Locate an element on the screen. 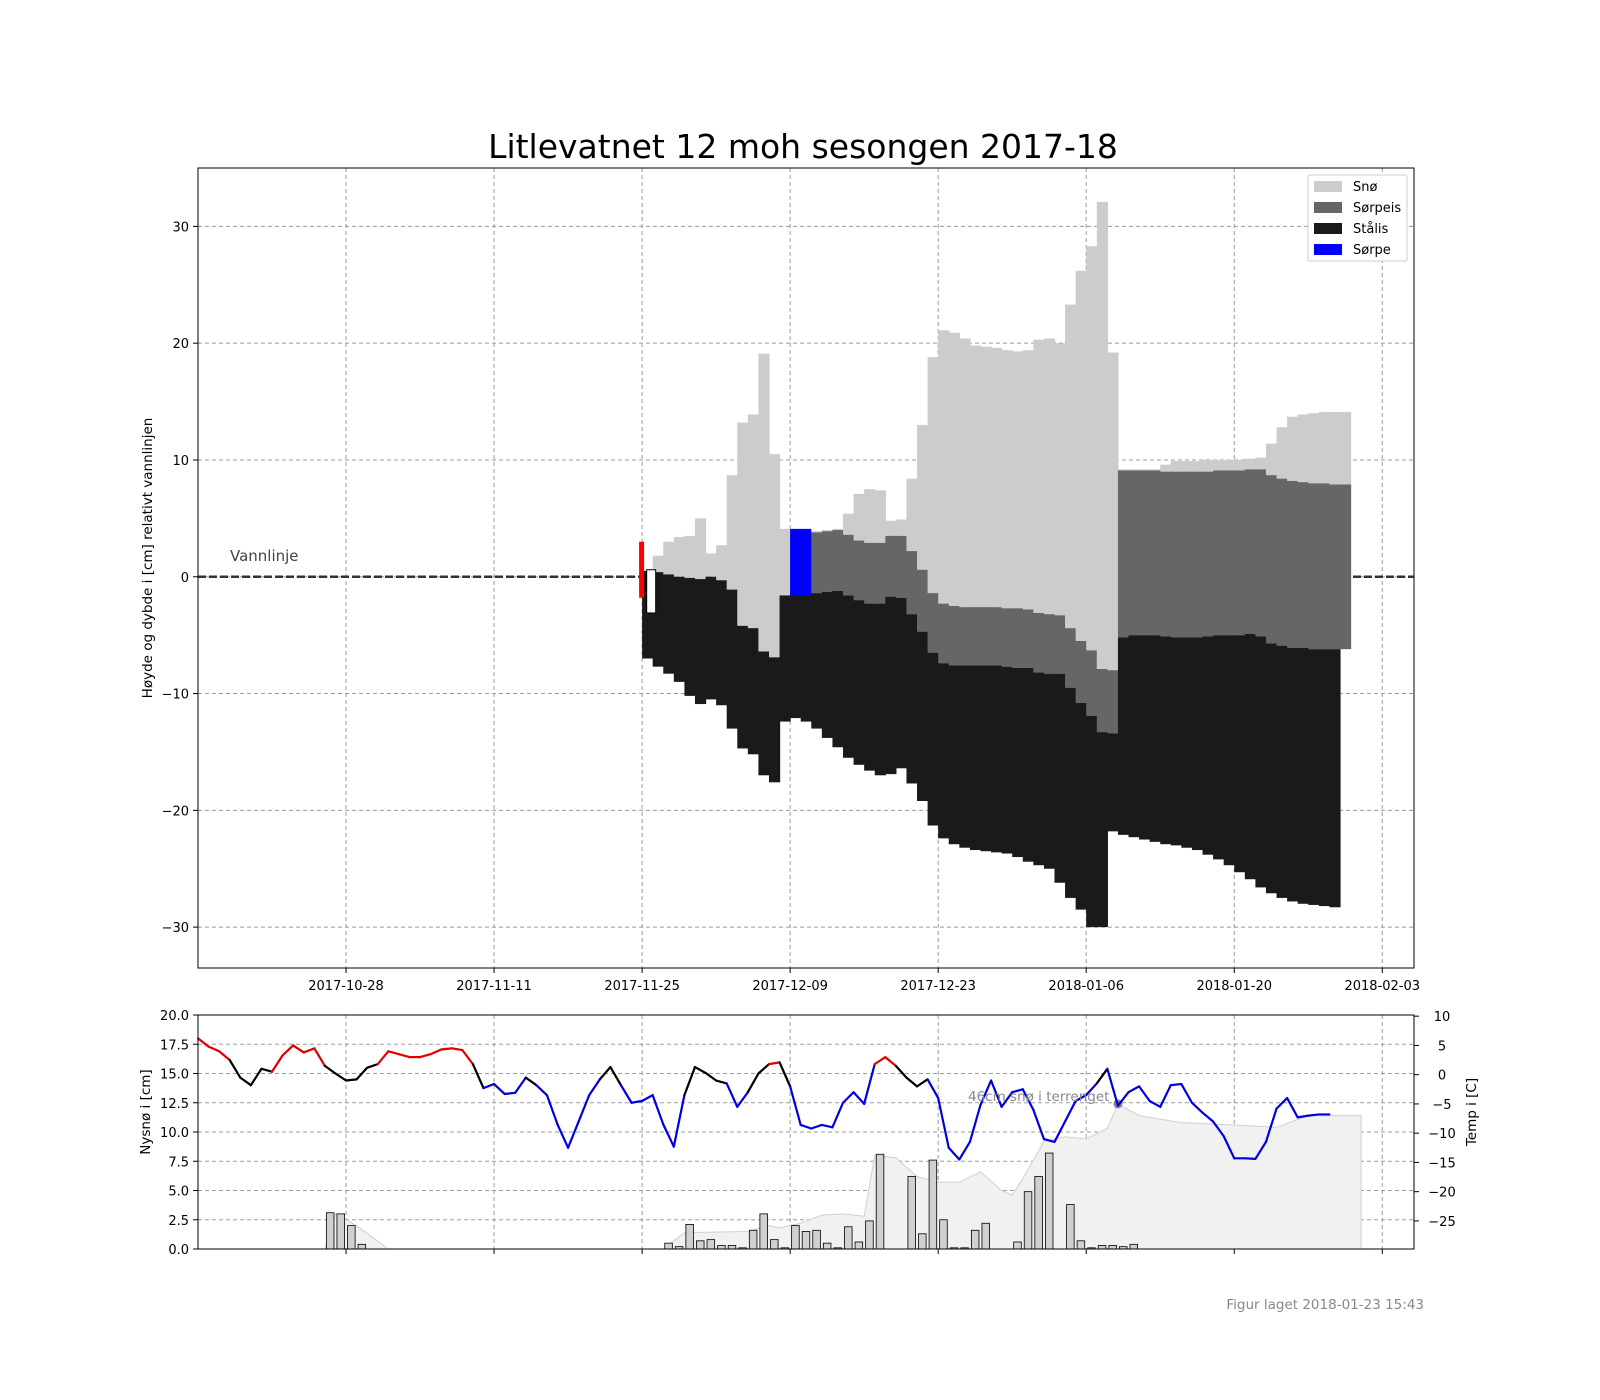  top-x-tick-label: 2017-10-28 is located at coordinates (346, 986).